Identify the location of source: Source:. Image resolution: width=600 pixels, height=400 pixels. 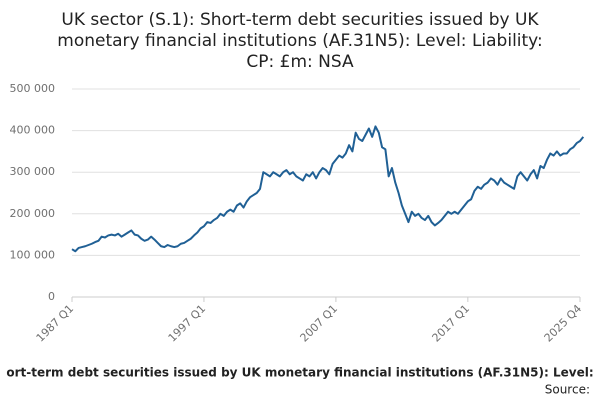
(567, 390).